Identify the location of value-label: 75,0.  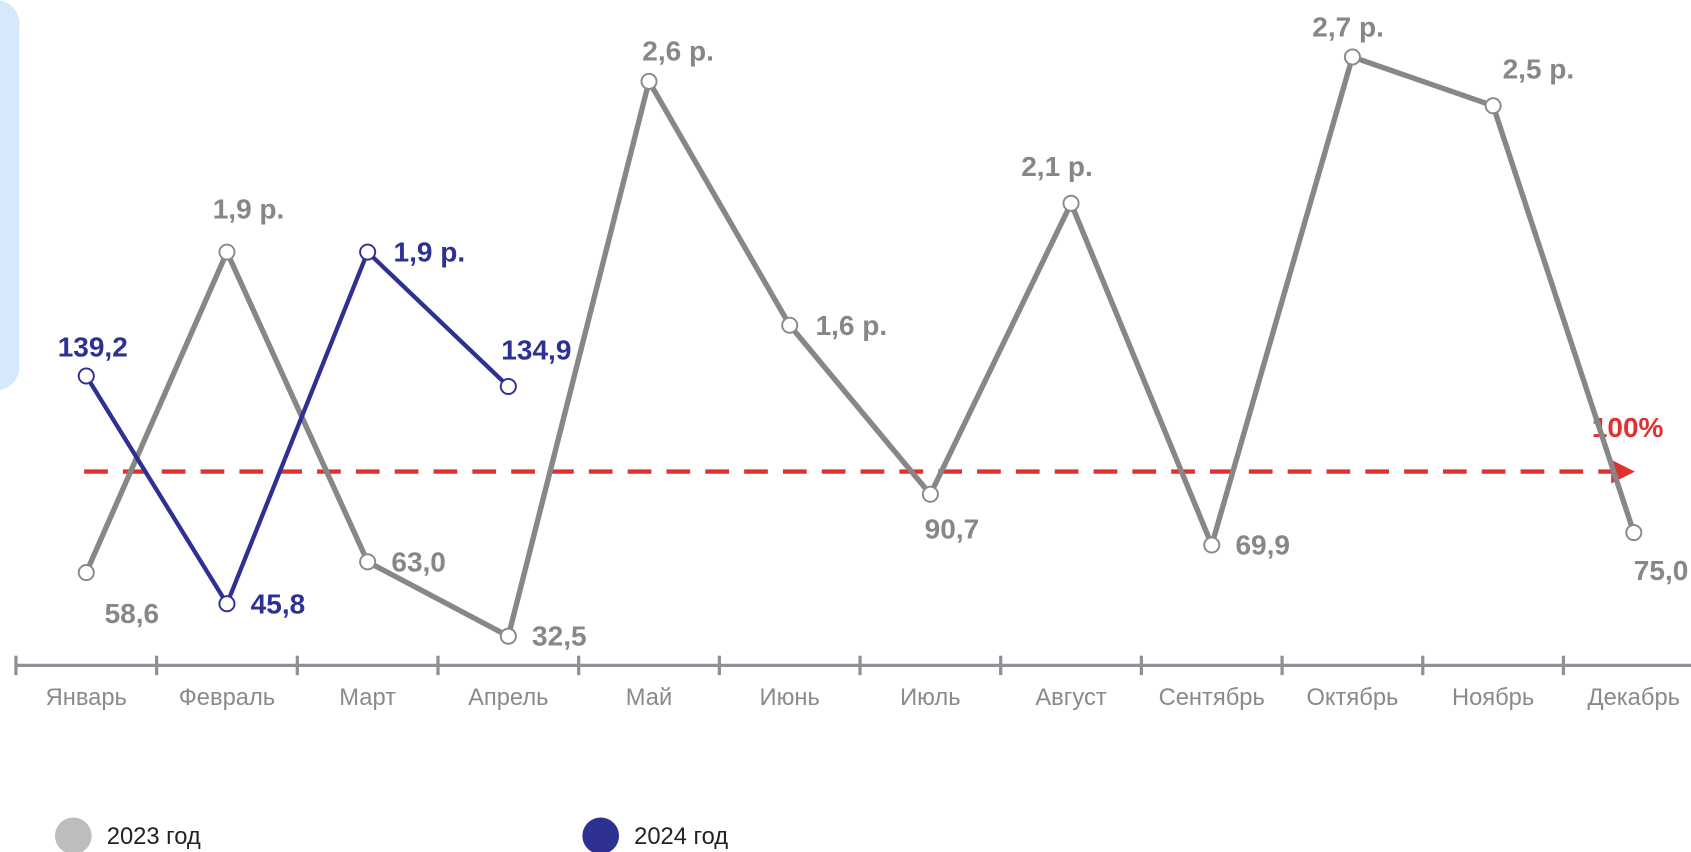
(1661, 570).